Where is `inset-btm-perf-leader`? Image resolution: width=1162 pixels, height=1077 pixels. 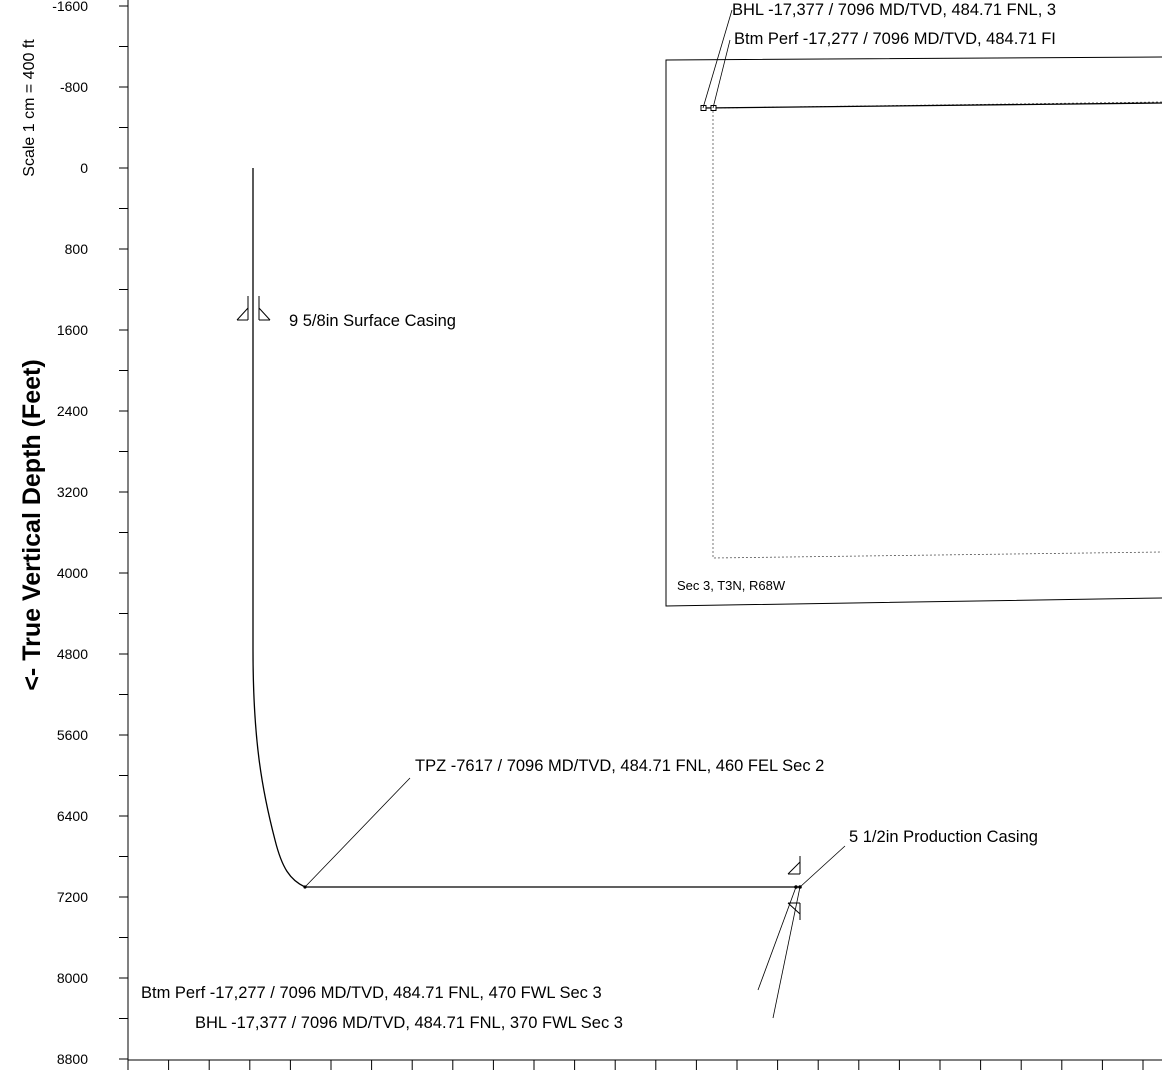 inset-btm-perf-leader is located at coordinates (721, 74).